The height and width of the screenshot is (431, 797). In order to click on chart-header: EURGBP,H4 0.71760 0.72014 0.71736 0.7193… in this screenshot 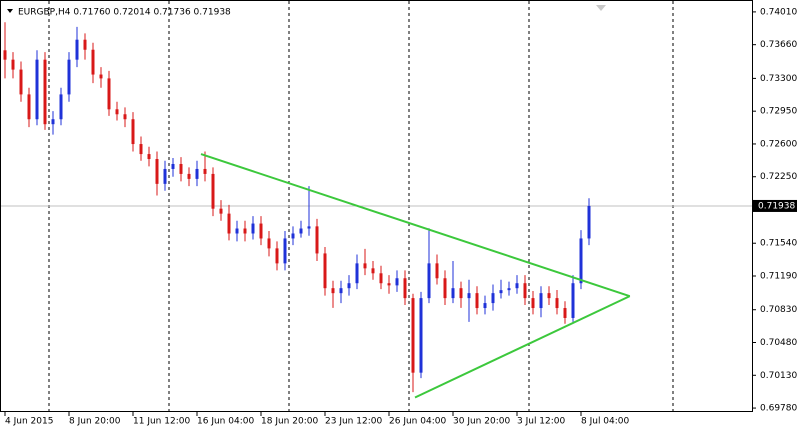, I will do `click(124, 13)`.